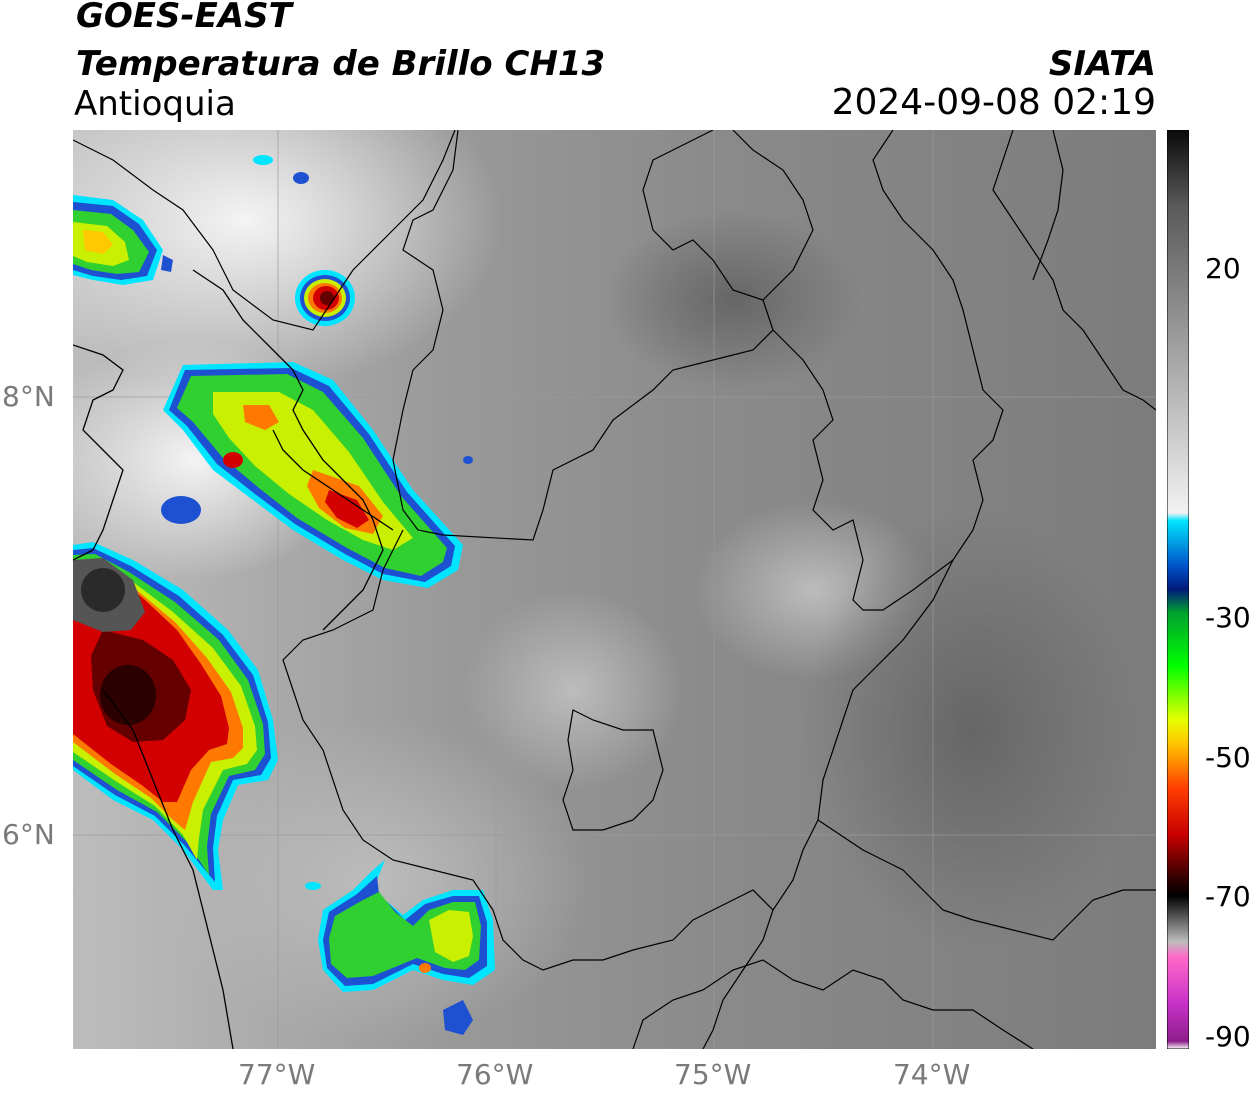 This screenshot has width=1252, height=1099. What do you see at coordinates (573, 690) in the screenshot?
I see `cloud-patch-cauca` at bounding box center [573, 690].